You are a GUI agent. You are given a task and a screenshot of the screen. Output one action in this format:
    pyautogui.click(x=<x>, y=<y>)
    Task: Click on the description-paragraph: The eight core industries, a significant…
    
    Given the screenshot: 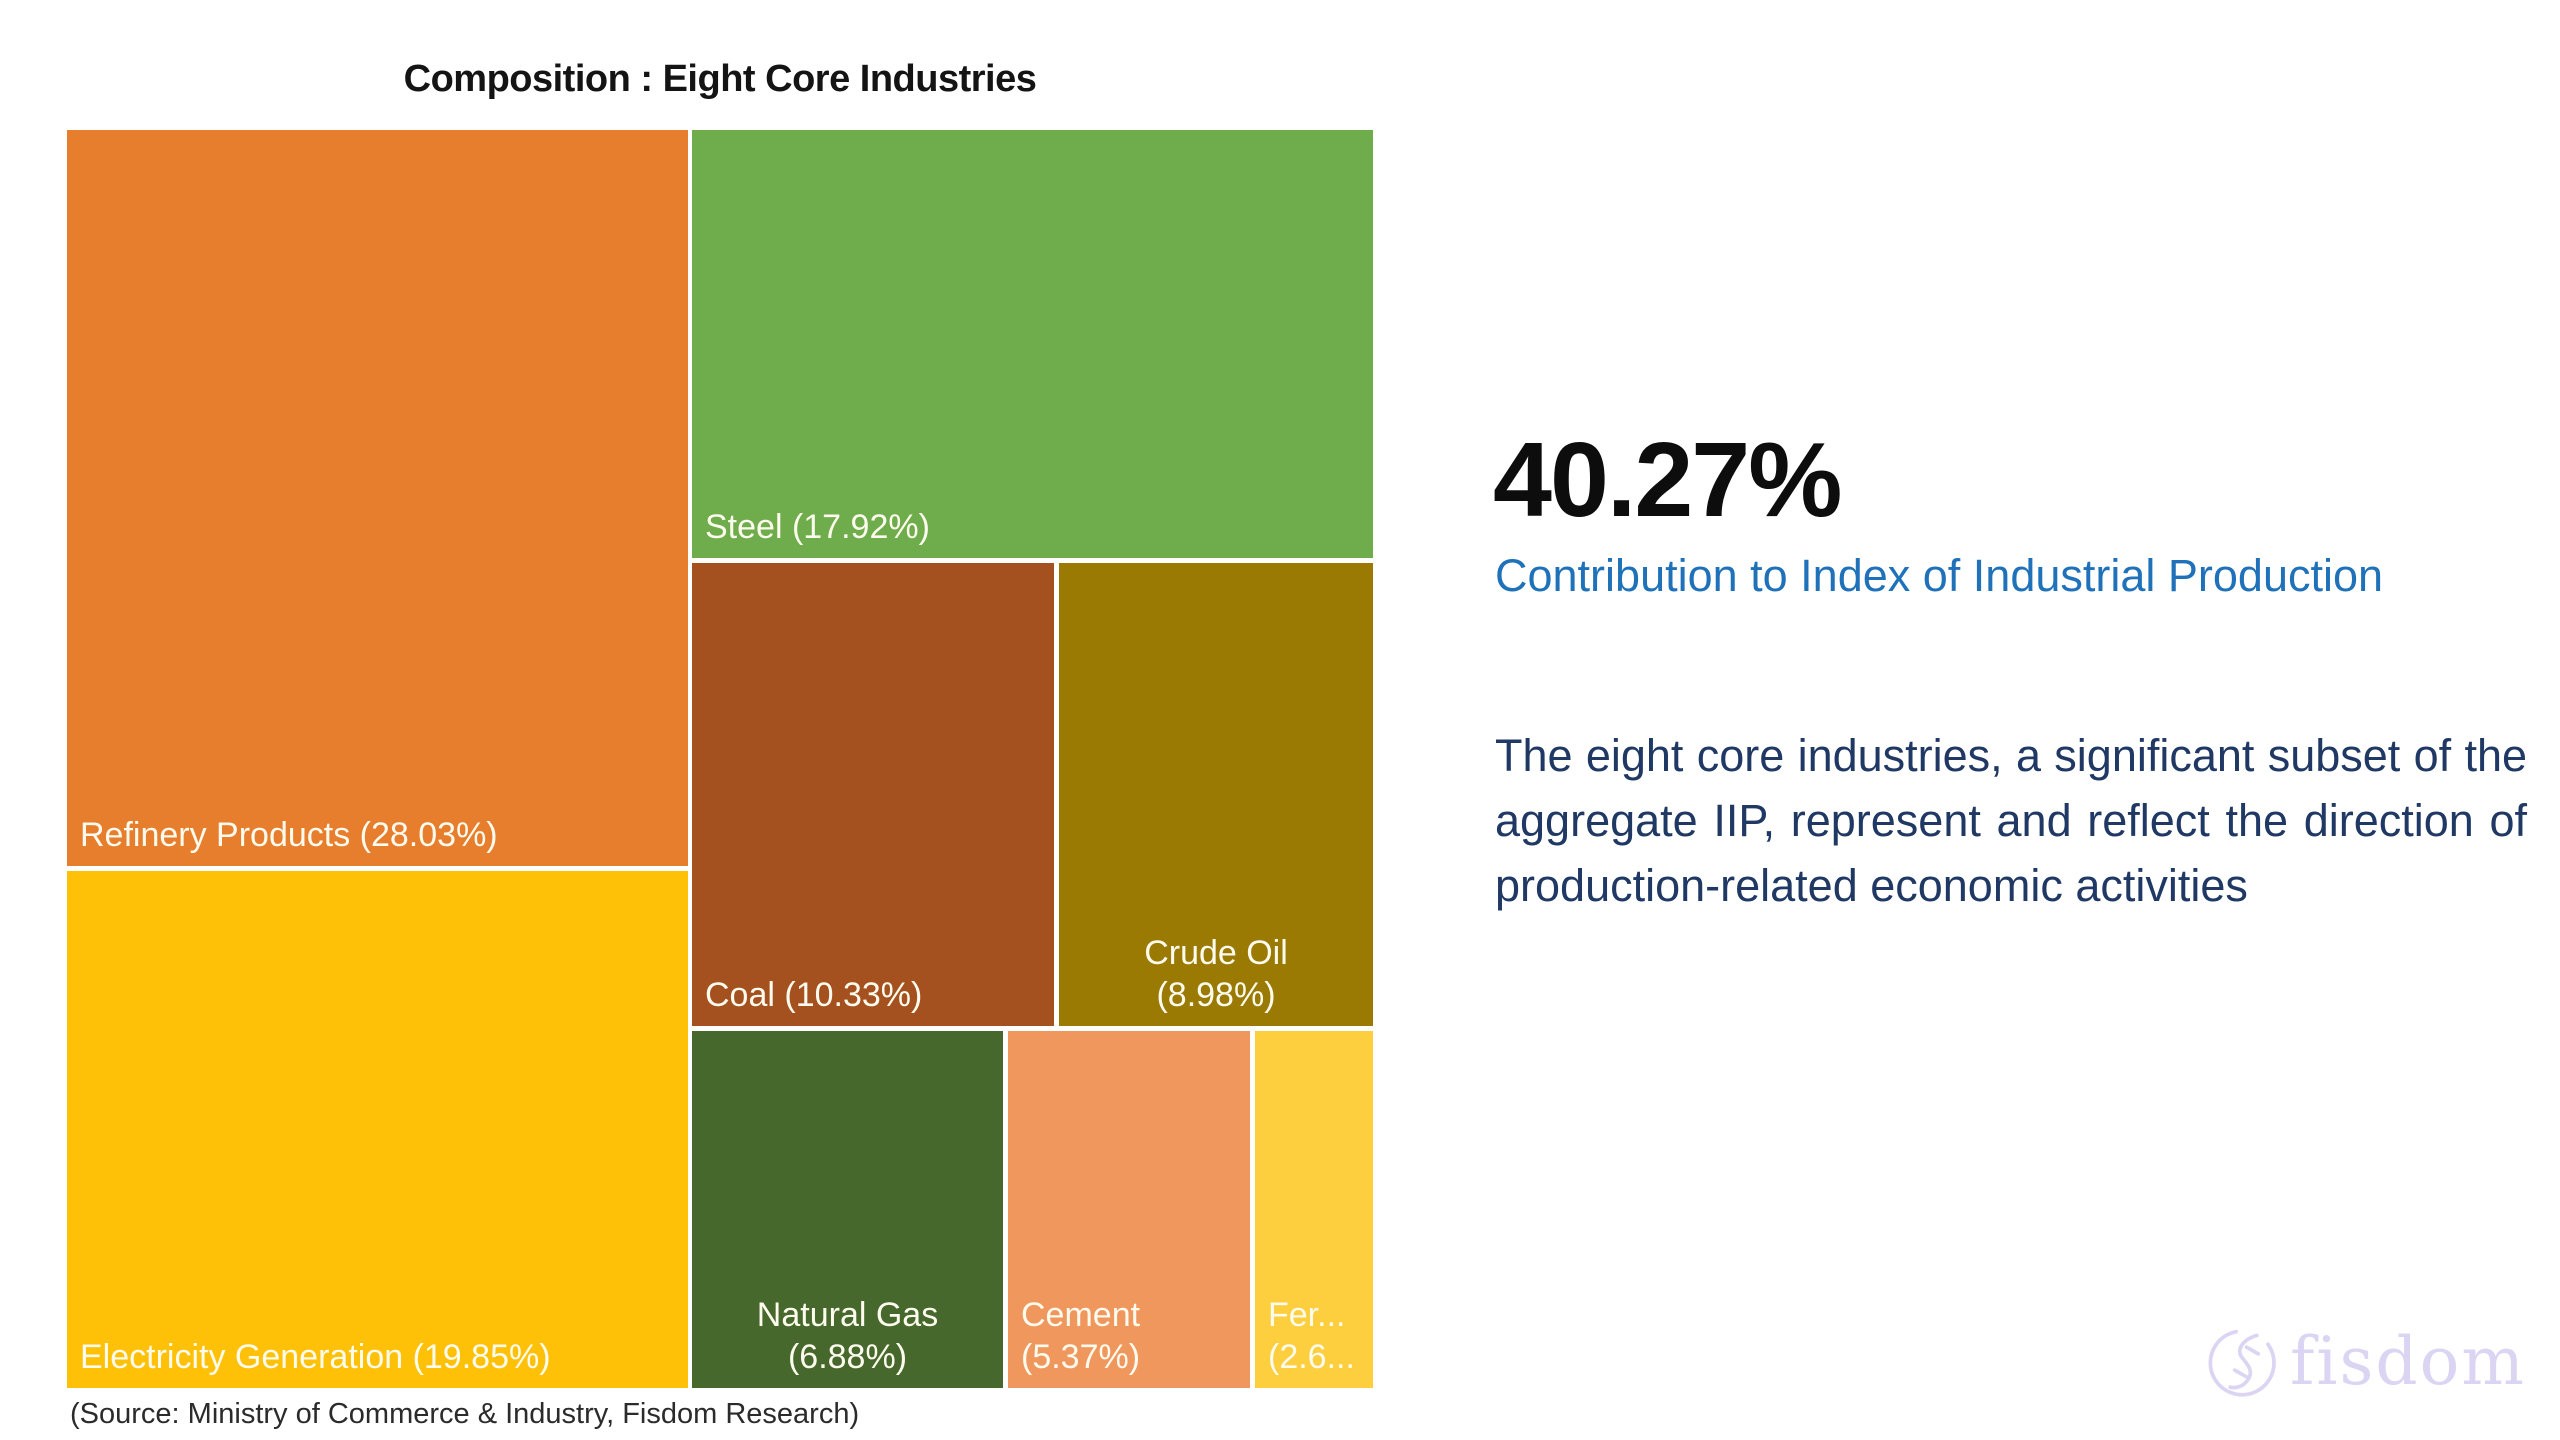 What is the action you would take?
    pyautogui.click(x=2011, y=820)
    